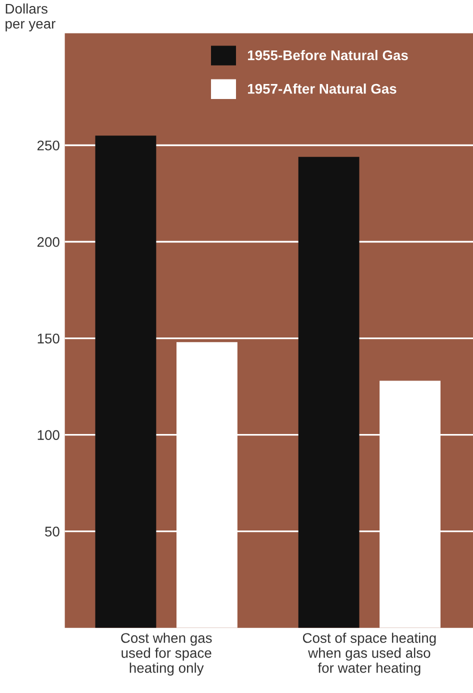 This screenshot has width=473, height=693. What do you see at coordinates (322, 89) in the screenshot?
I see `legend-label: 1957-After Natural Gas` at bounding box center [322, 89].